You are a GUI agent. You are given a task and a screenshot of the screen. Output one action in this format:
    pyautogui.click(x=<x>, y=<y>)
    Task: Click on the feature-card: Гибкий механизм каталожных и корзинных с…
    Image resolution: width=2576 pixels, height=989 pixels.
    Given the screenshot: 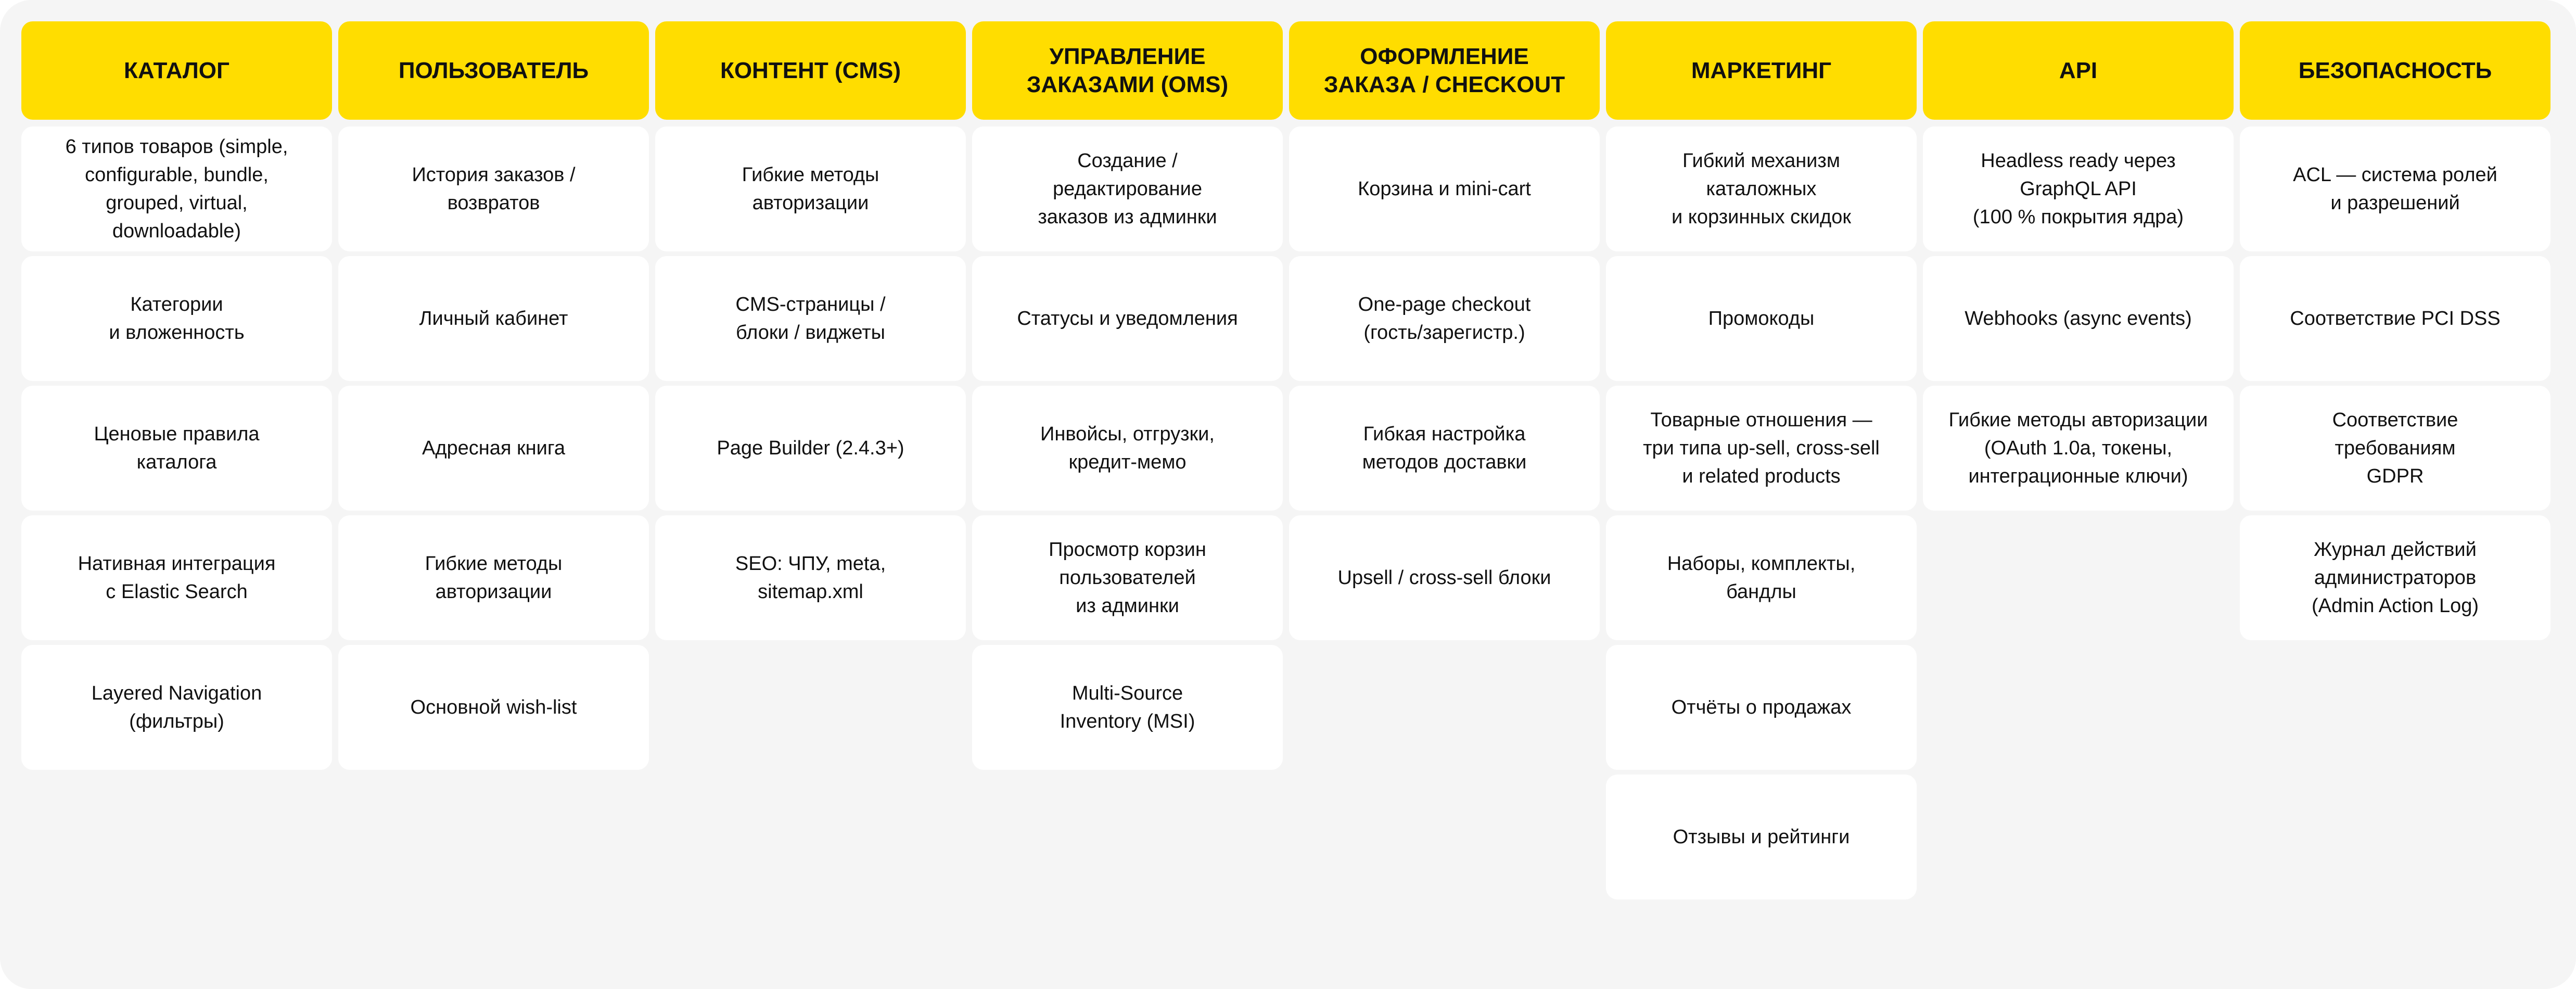 What is the action you would take?
    pyautogui.click(x=1761, y=188)
    